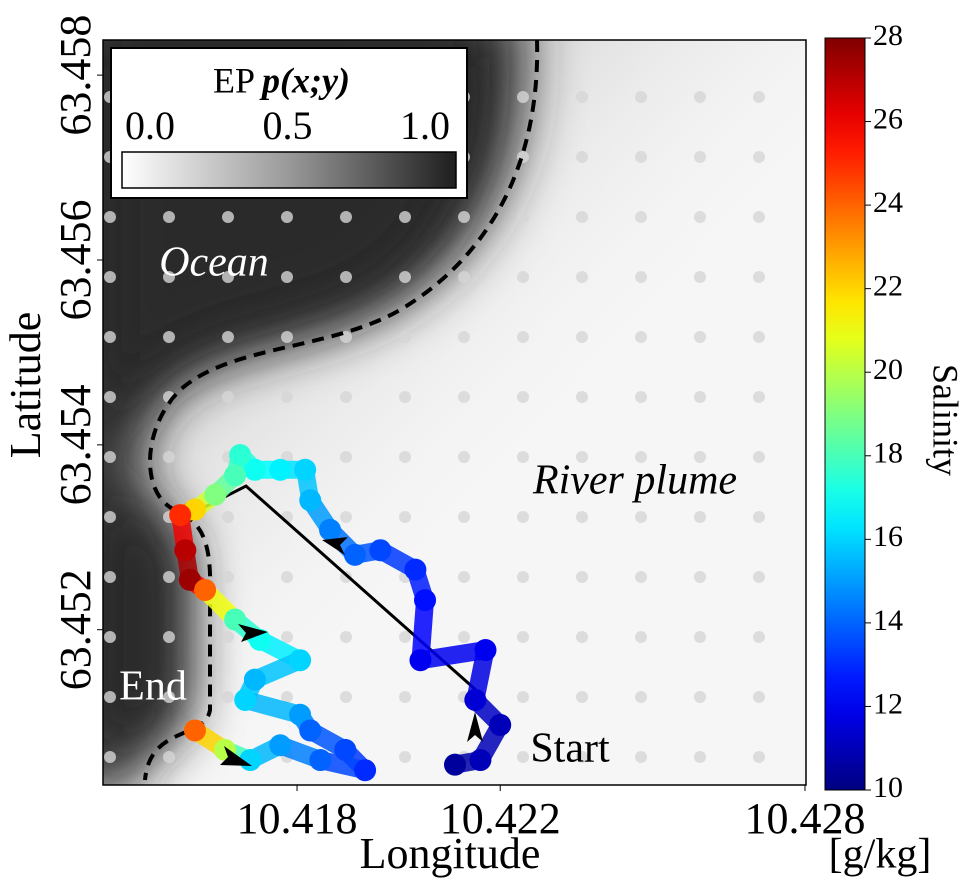 Image resolution: width=971 pixels, height=893 pixels. What do you see at coordinates (75, 444) in the screenshot?
I see `y-tick-label: 63.454` at bounding box center [75, 444].